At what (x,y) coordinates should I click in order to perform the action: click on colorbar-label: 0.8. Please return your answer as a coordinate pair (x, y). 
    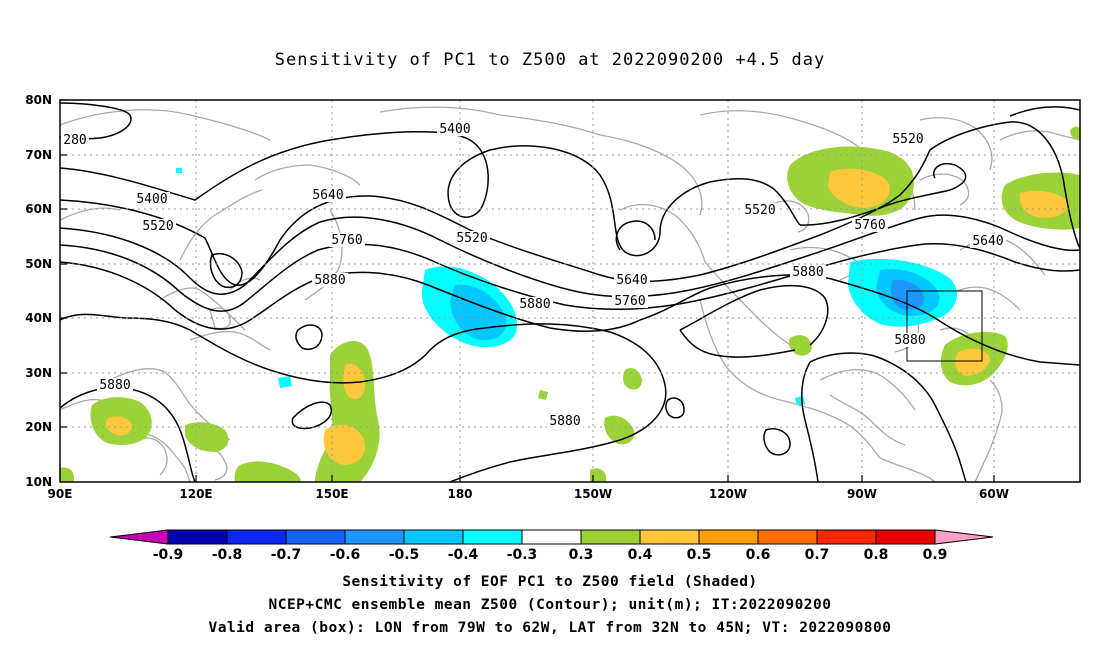
    Looking at the image, I should click on (876, 555).